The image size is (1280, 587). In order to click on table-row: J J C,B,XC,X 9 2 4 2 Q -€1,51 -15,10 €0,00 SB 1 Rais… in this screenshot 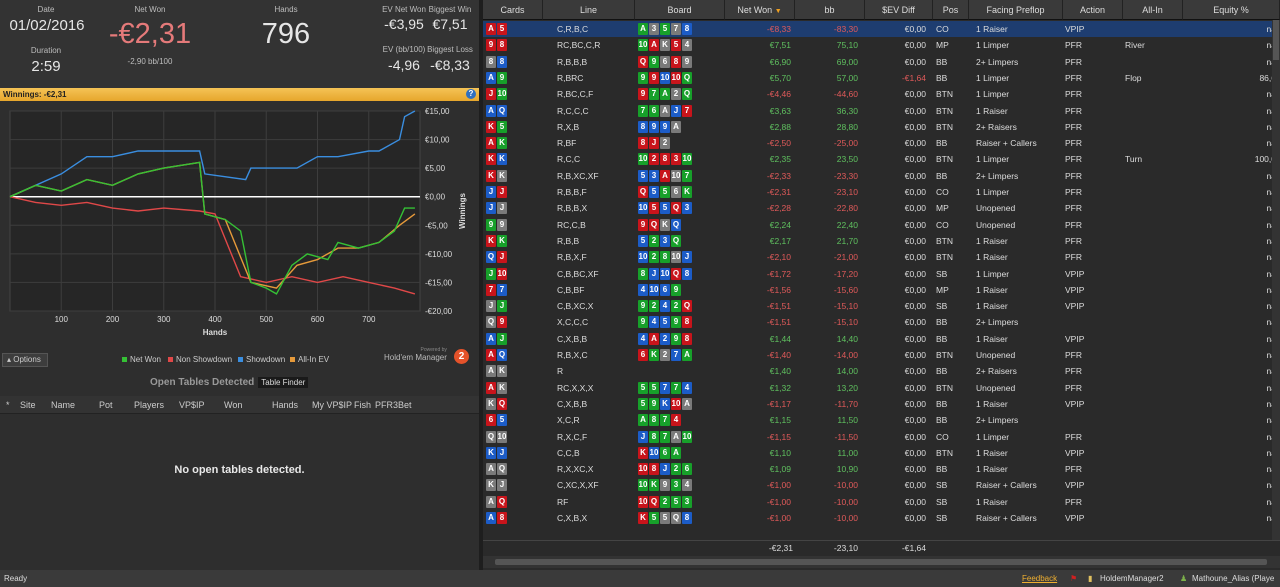, I will do `click(881, 306)`.